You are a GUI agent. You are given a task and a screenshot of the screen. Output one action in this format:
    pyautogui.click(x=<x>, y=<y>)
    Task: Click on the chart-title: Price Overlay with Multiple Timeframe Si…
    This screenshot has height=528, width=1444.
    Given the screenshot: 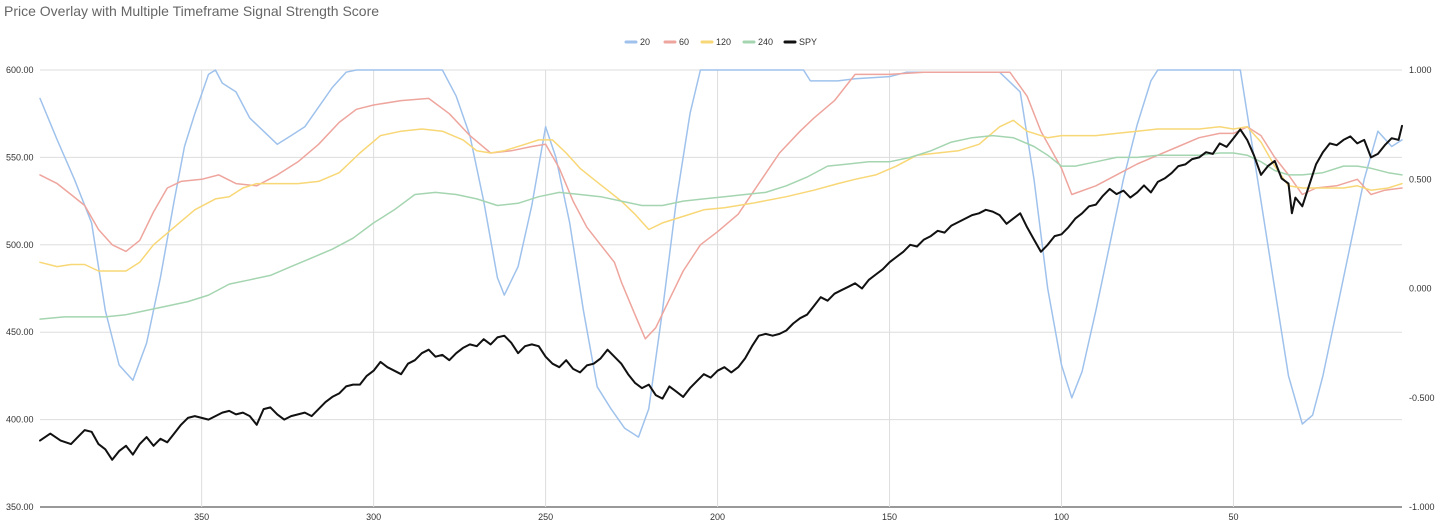 What is the action you would take?
    pyautogui.click(x=192, y=11)
    